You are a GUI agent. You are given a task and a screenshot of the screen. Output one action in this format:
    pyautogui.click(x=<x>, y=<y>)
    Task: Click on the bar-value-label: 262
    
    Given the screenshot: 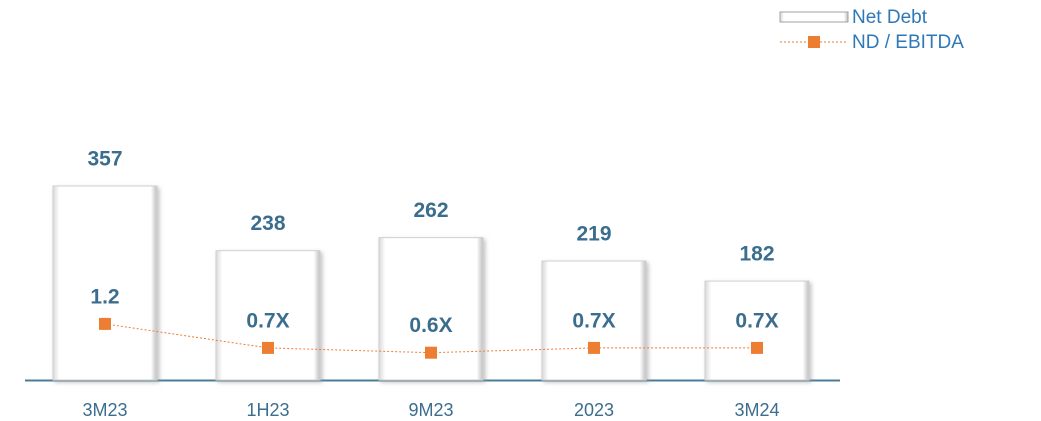 What is the action you would take?
    pyautogui.click(x=430, y=210)
    